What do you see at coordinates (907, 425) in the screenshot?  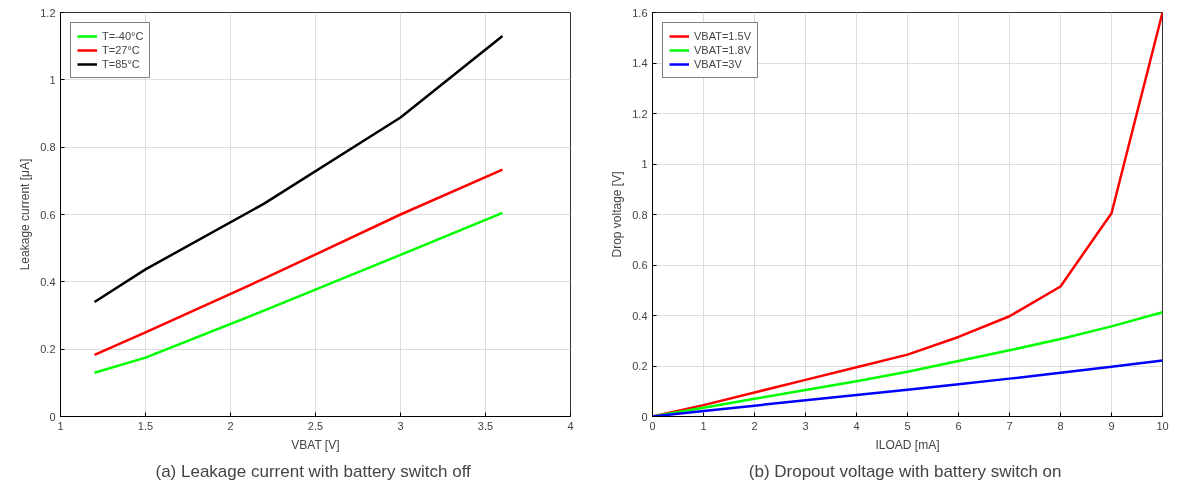 I see `x-tick-label: 5` at bounding box center [907, 425].